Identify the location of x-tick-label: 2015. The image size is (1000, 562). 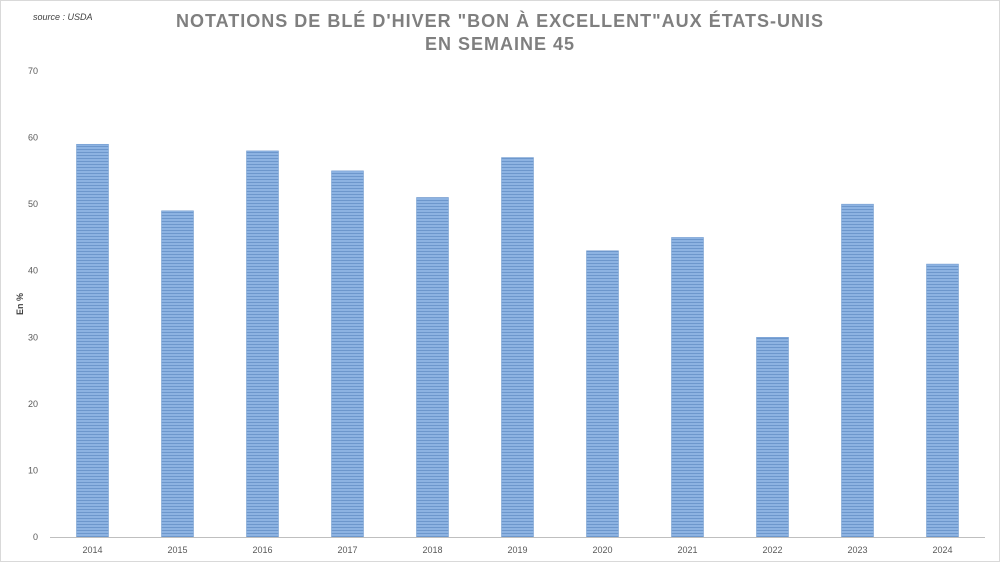
(177, 550).